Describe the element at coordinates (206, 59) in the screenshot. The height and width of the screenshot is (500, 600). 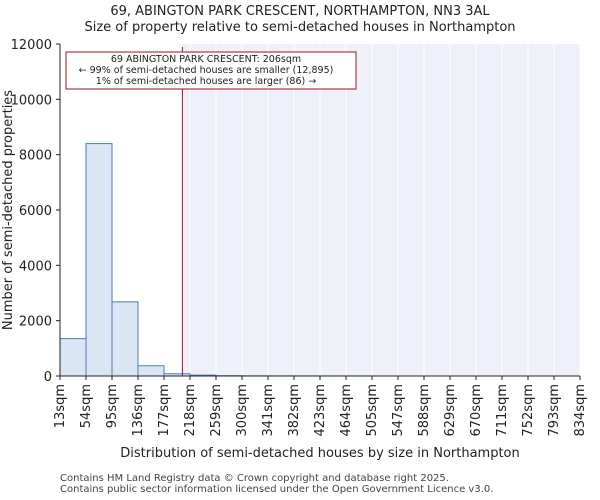
I see `annotation-line: 69 ABINGTON PARK CRESCENT: 206sqm` at that location.